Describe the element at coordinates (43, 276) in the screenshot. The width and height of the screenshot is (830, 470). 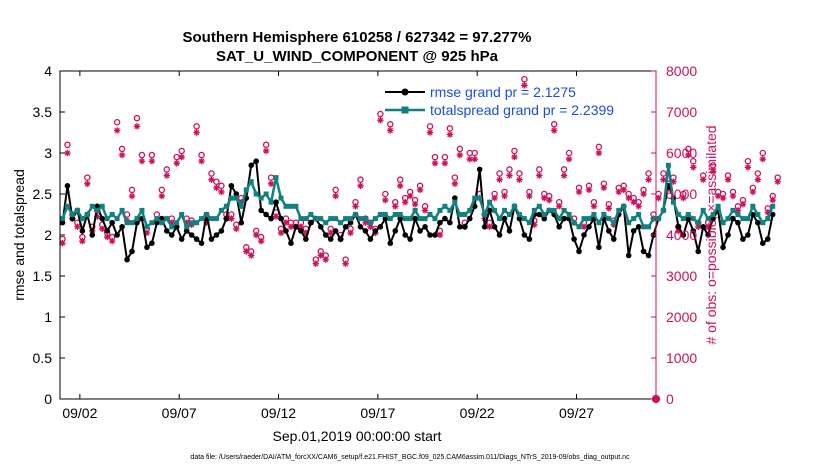
I see `left-tick-label: 1.5` at that location.